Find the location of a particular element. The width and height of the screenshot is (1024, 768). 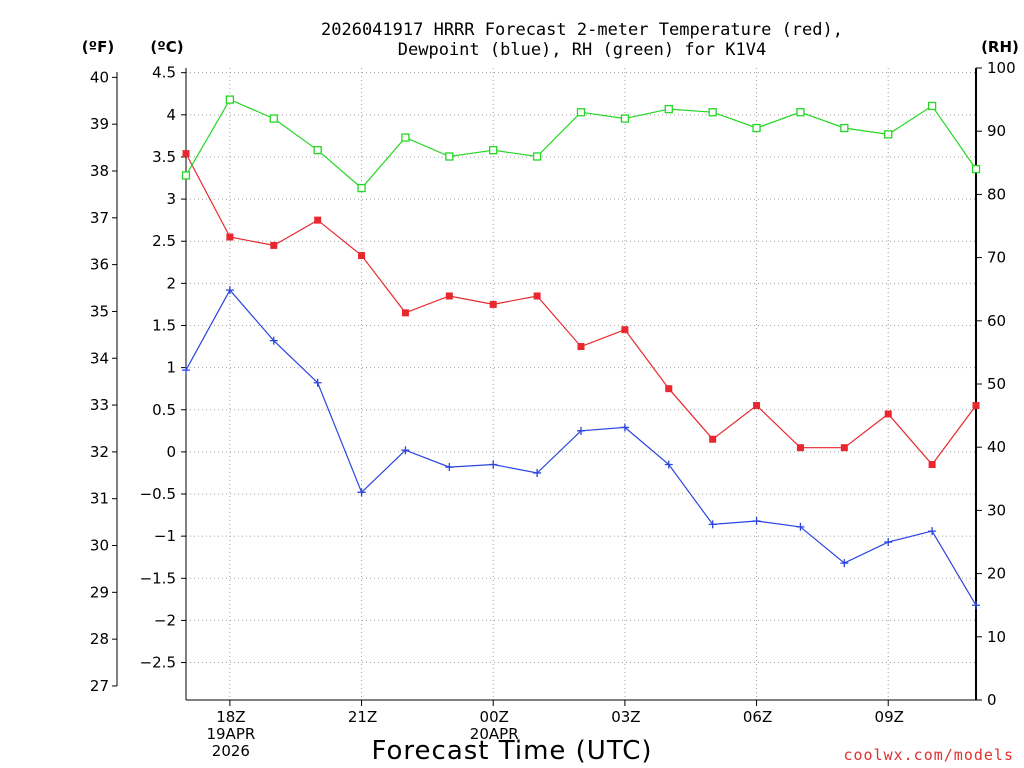

time-tick-label: 00Z is located at coordinates (494, 717).